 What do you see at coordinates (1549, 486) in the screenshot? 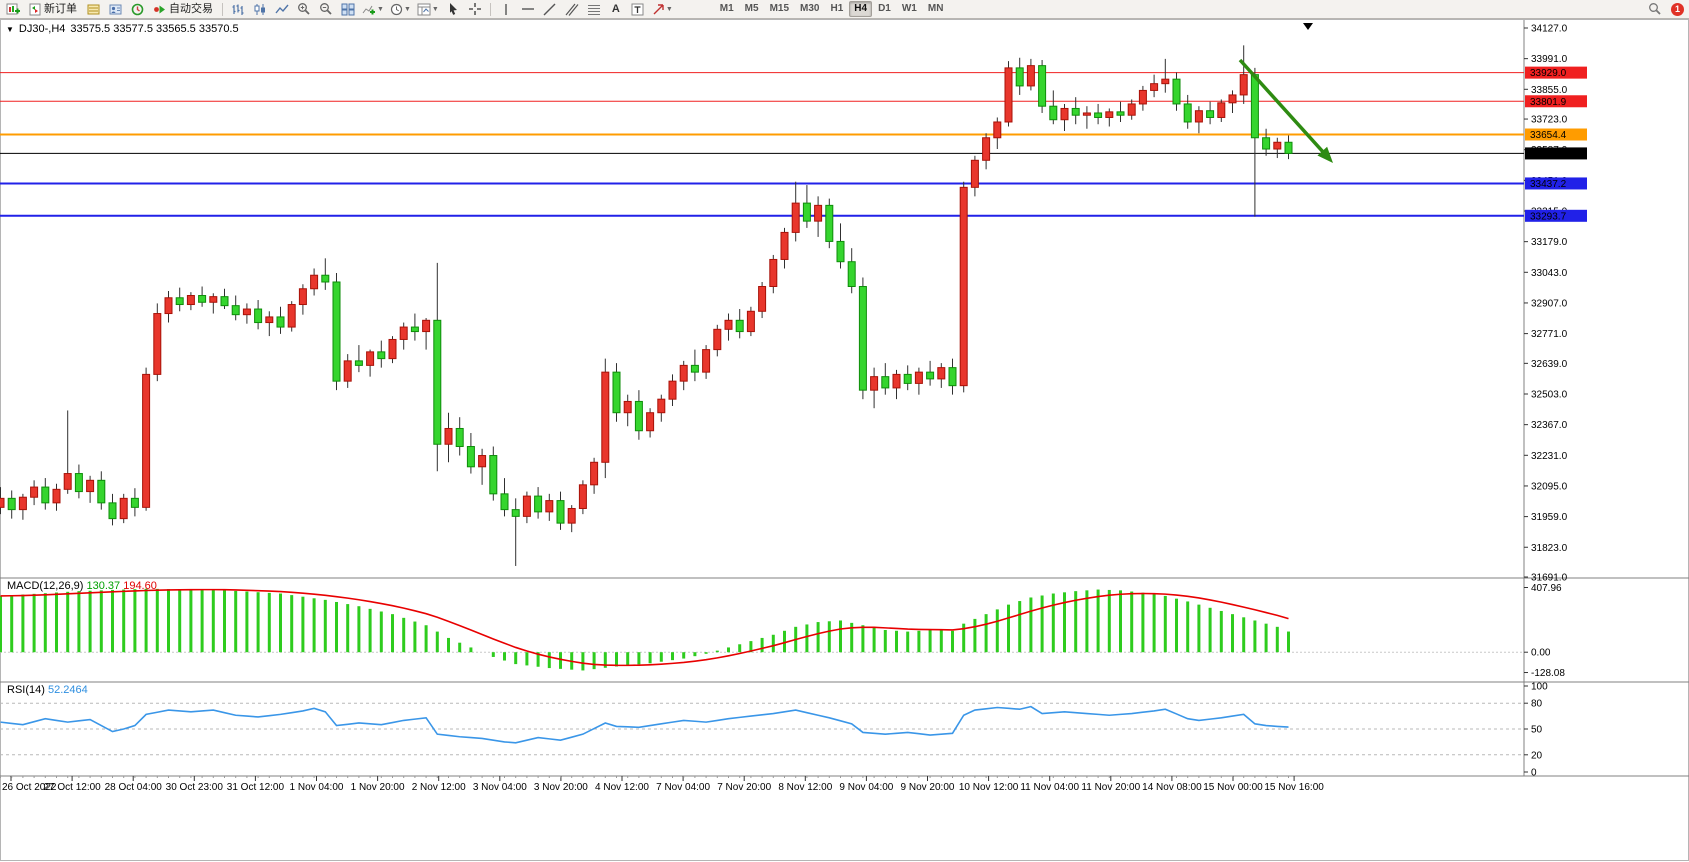
I see `price-tick: 32095.0` at bounding box center [1549, 486].